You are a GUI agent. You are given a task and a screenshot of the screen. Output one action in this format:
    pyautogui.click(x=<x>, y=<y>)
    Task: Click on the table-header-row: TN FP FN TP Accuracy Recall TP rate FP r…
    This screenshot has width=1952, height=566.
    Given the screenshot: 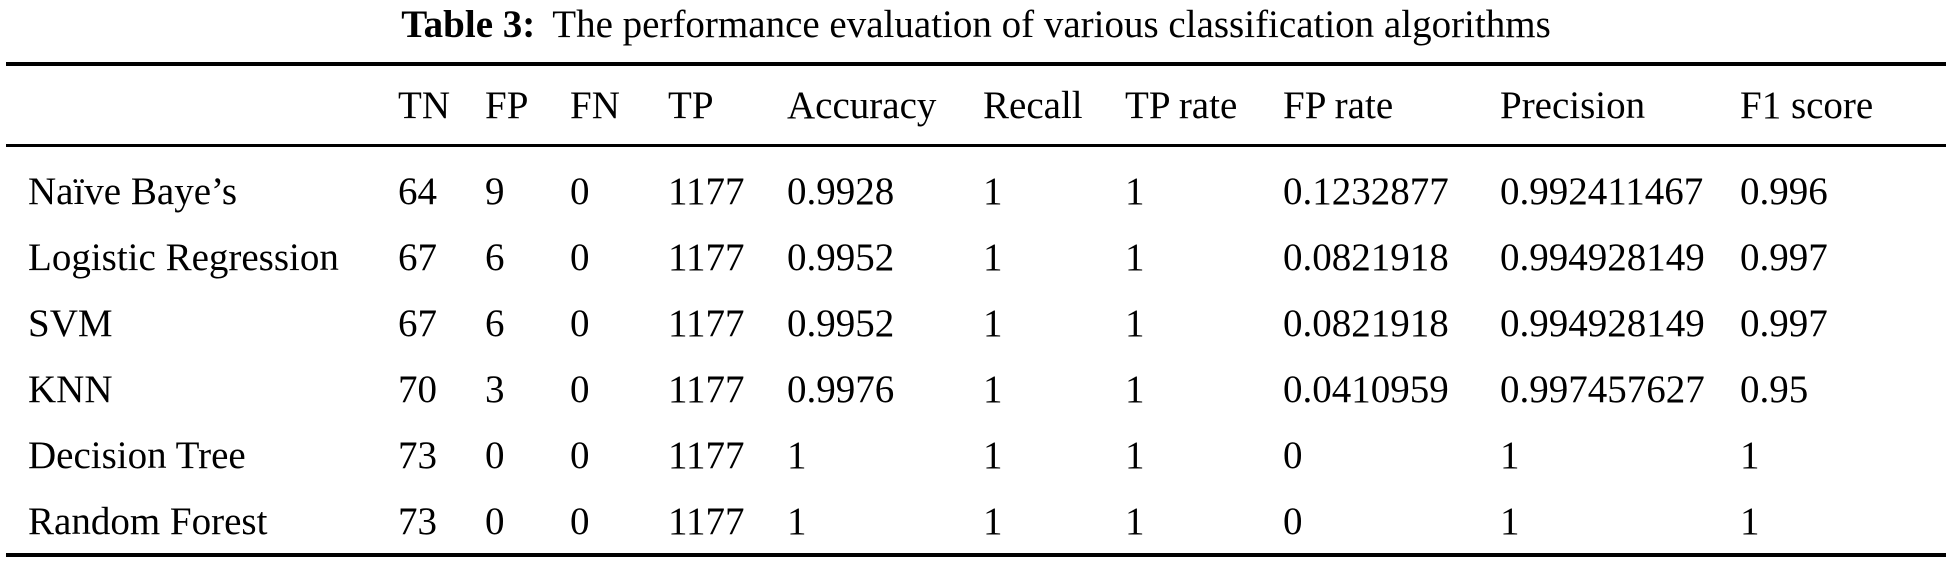 What is the action you would take?
    pyautogui.click(x=976, y=105)
    